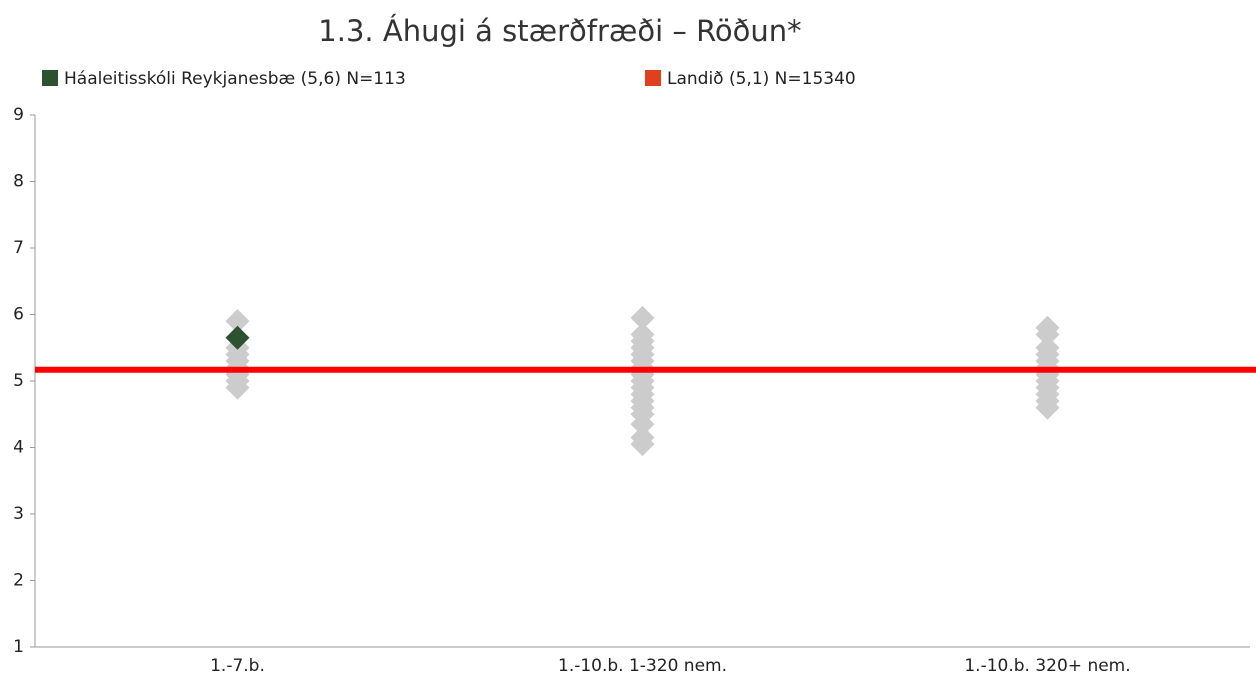 Image resolution: width=1256 pixels, height=677 pixels. I want to click on y-tick-label: 8, so click(18, 182).